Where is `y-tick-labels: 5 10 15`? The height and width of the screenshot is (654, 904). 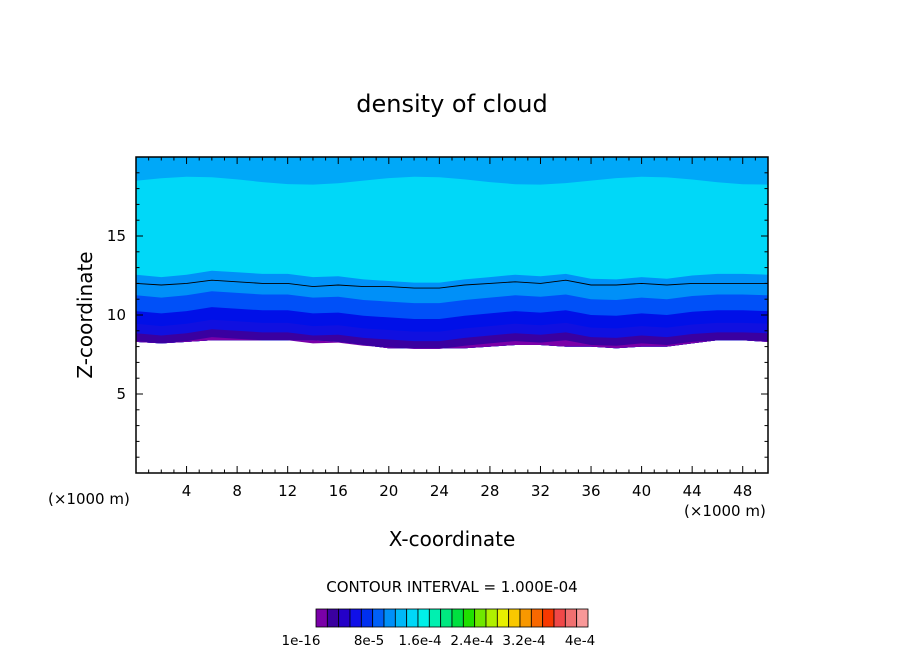
y-tick-labels: 5 10 15 is located at coordinates (116, 315).